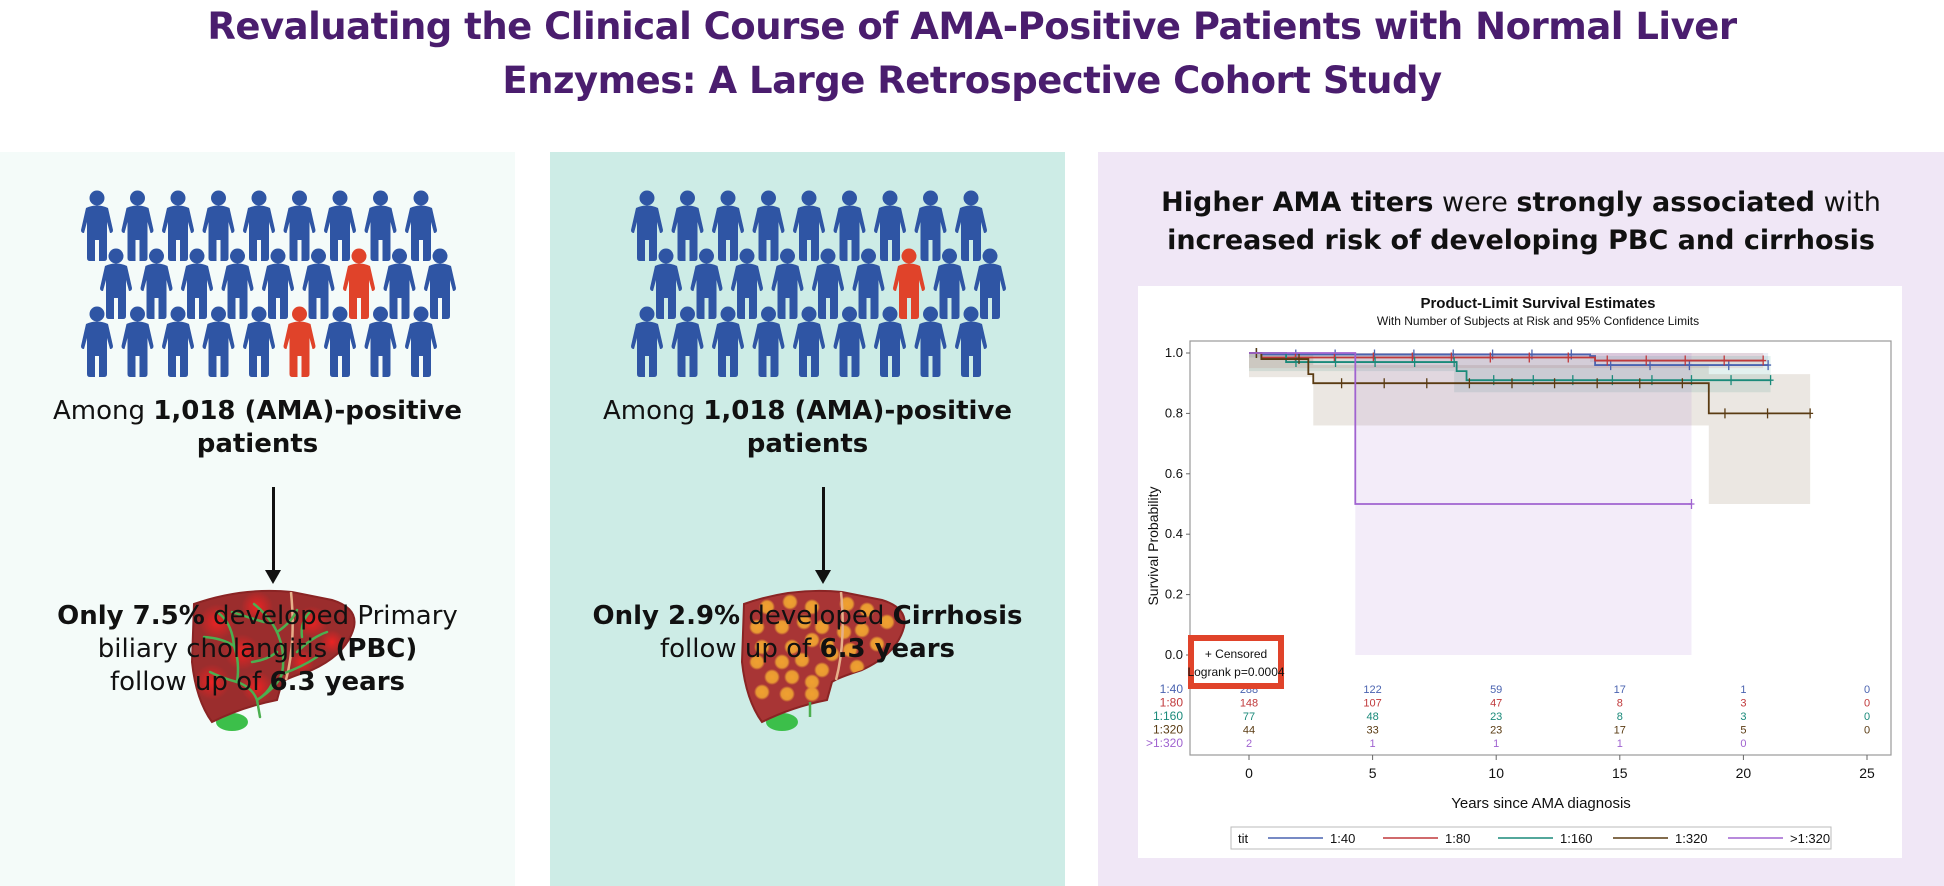 The height and width of the screenshot is (886, 1944). What do you see at coordinates (1168, 716) in the screenshot?
I see `at-risk-group-label: 1:160` at bounding box center [1168, 716].